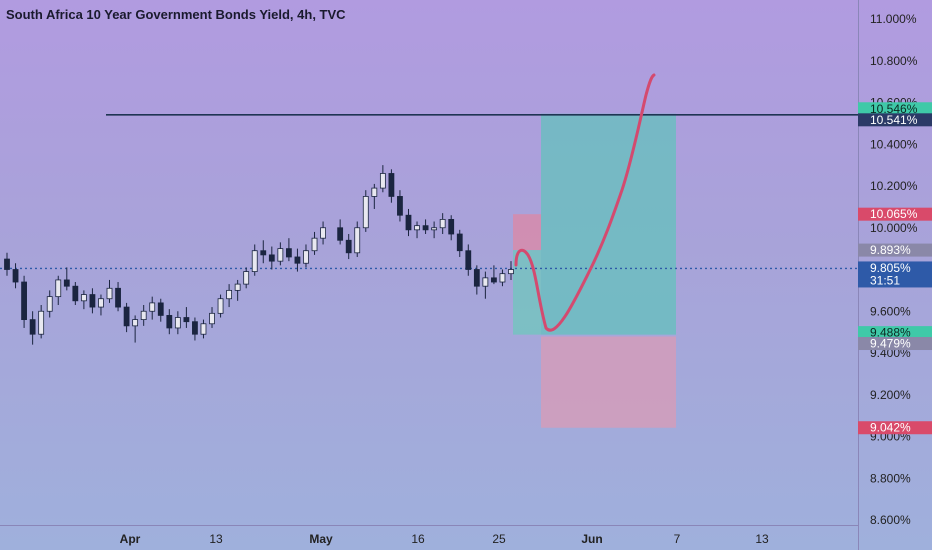  What do you see at coordinates (890, 344) in the screenshot?
I see `price-tag-label: 9.479%` at bounding box center [890, 344].